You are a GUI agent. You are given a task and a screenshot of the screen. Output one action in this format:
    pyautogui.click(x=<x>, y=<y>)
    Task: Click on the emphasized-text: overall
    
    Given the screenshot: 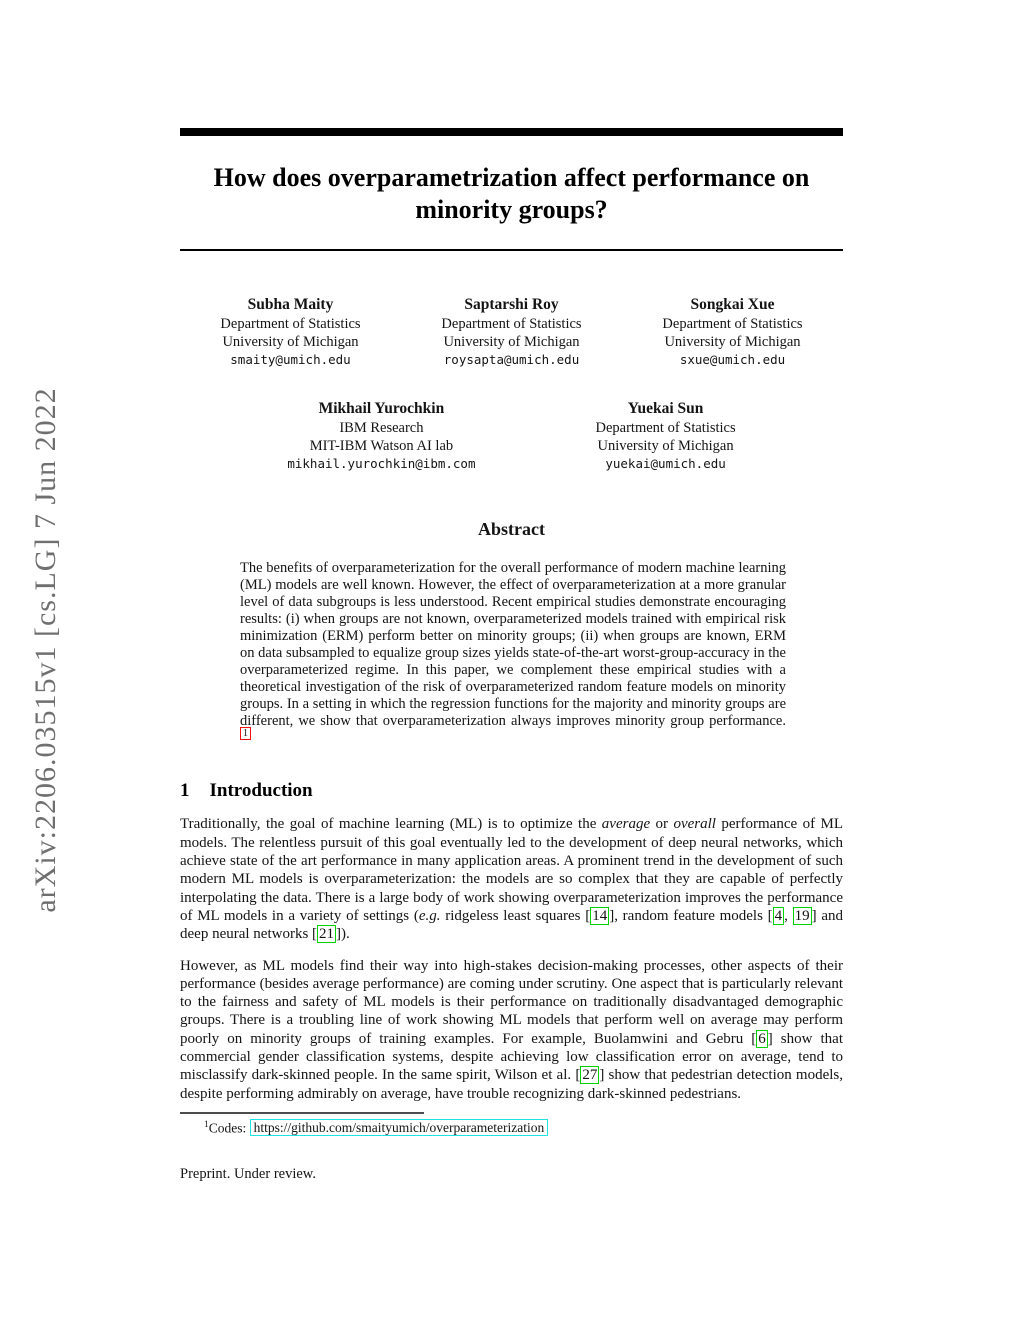 What is the action you would take?
    pyautogui.click(x=694, y=824)
    